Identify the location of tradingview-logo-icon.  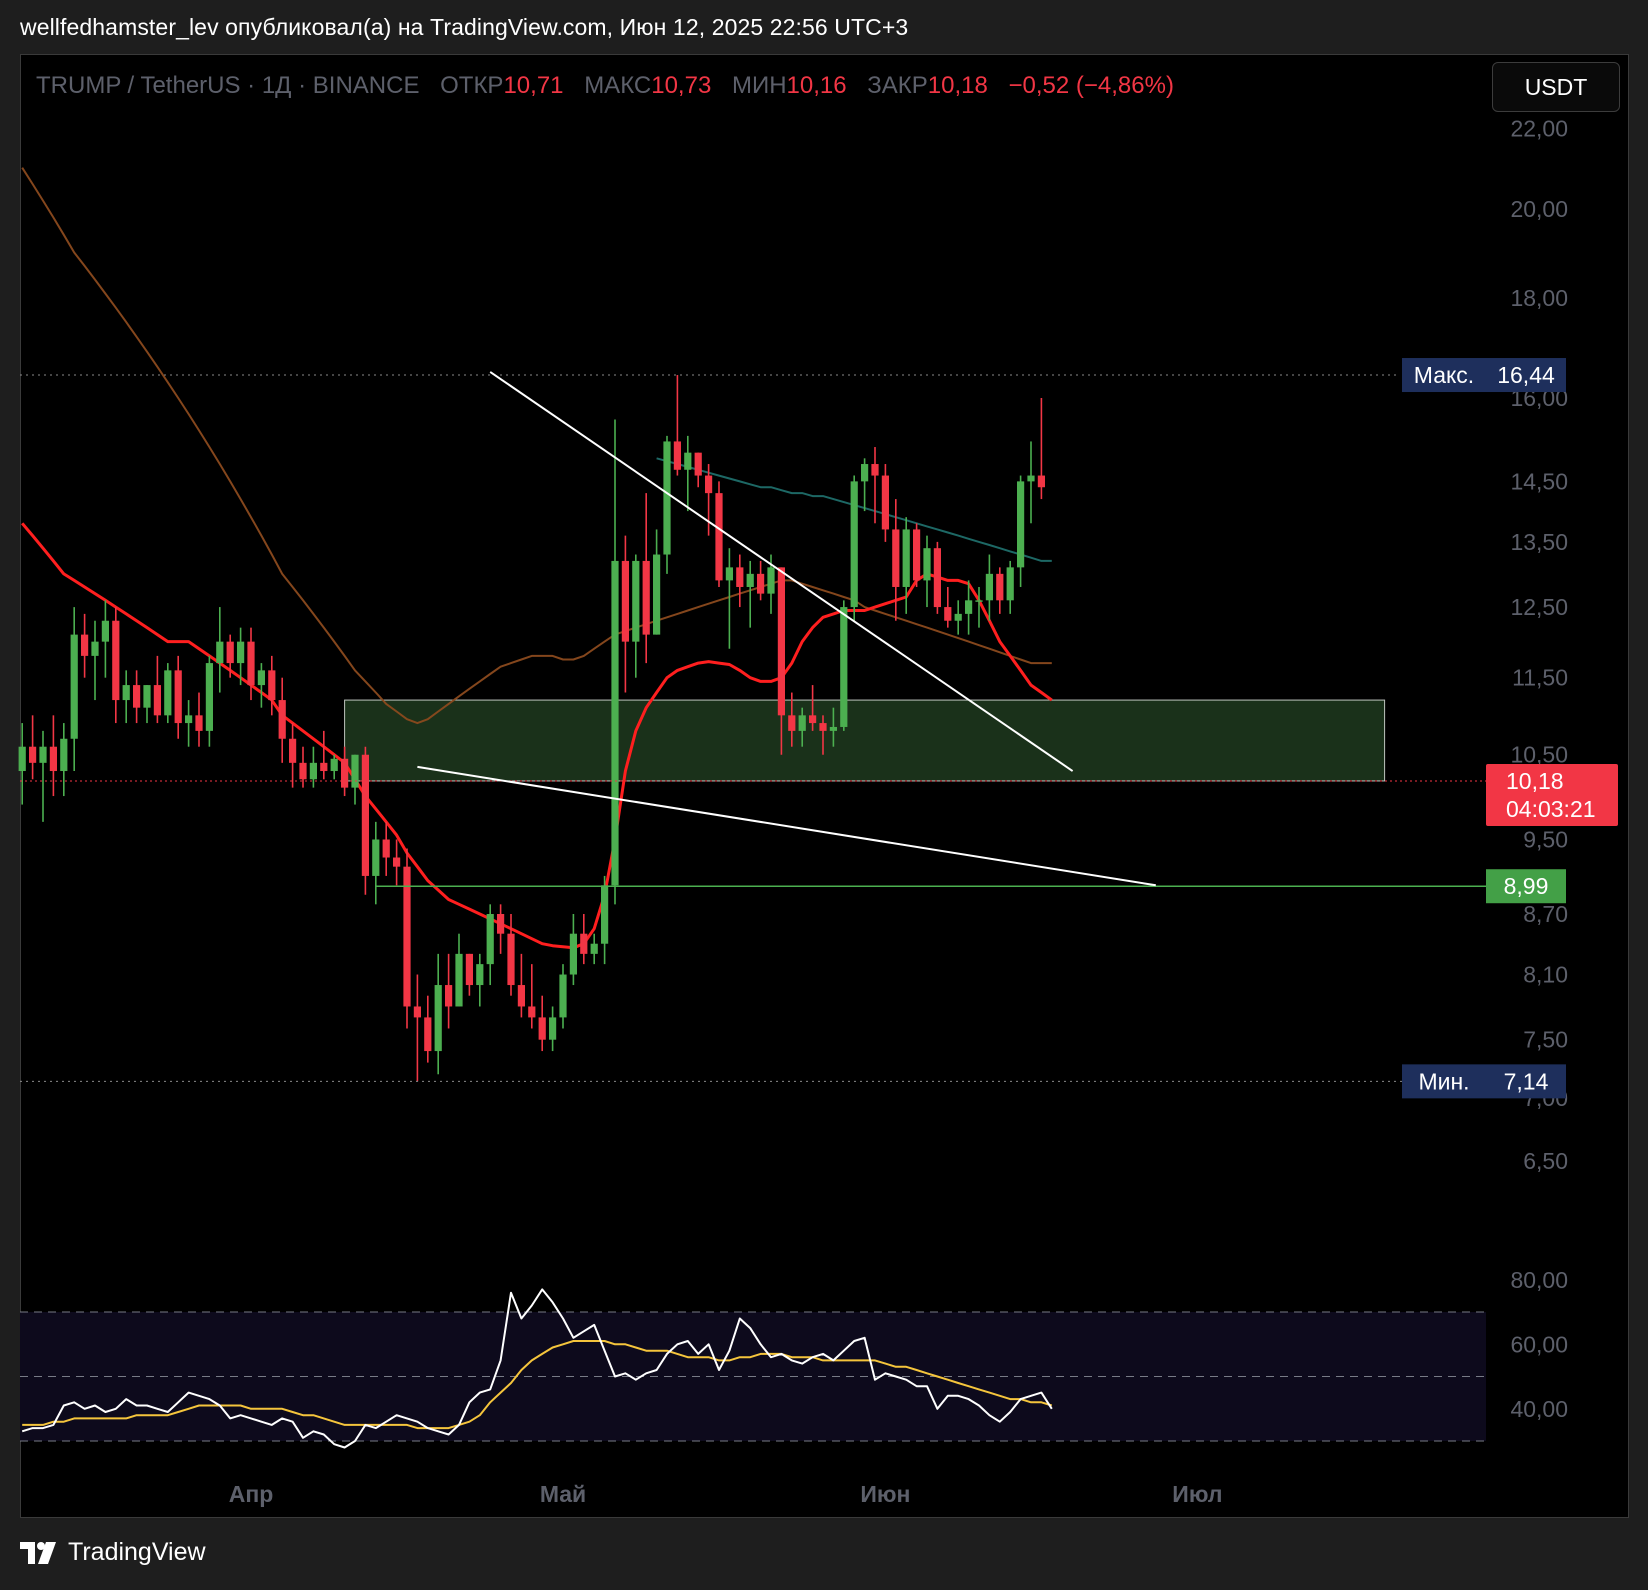
(38, 1552).